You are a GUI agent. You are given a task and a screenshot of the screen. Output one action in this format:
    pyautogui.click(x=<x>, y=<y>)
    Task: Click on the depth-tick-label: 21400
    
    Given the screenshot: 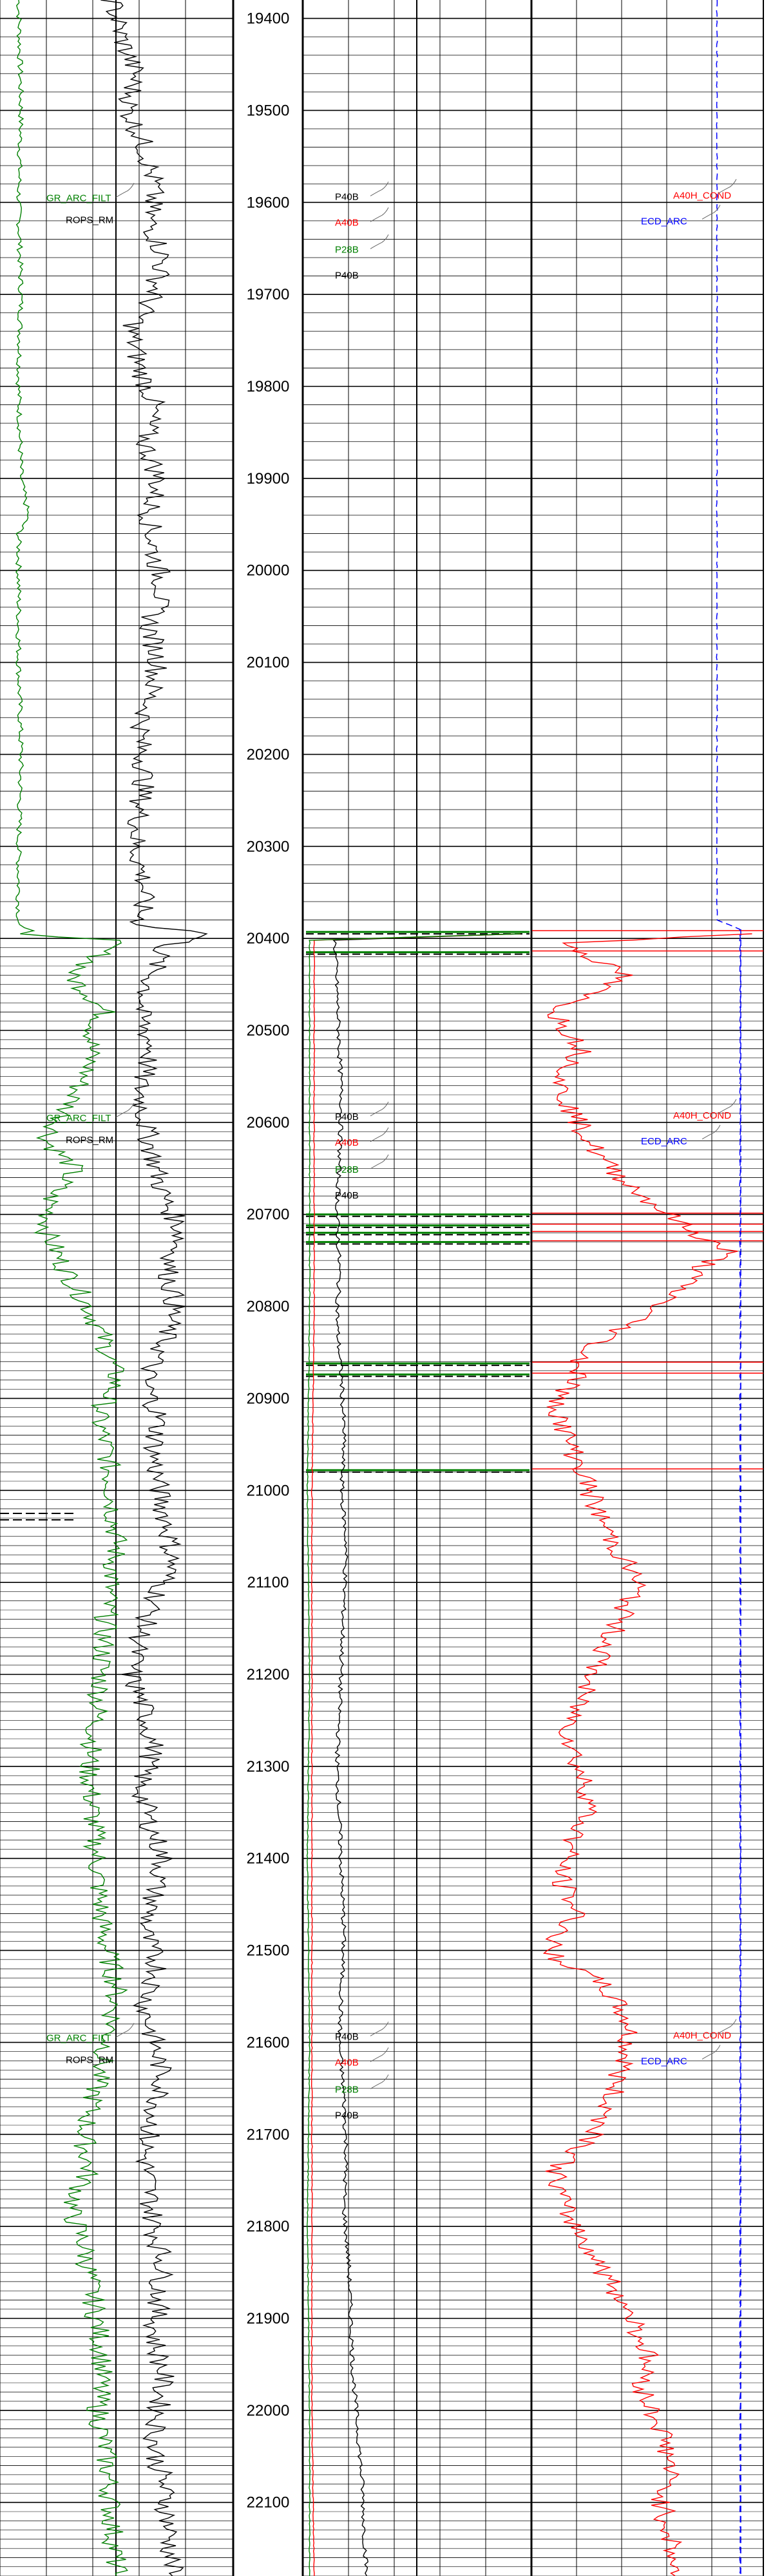 What is the action you would take?
    pyautogui.click(x=268, y=1859)
    